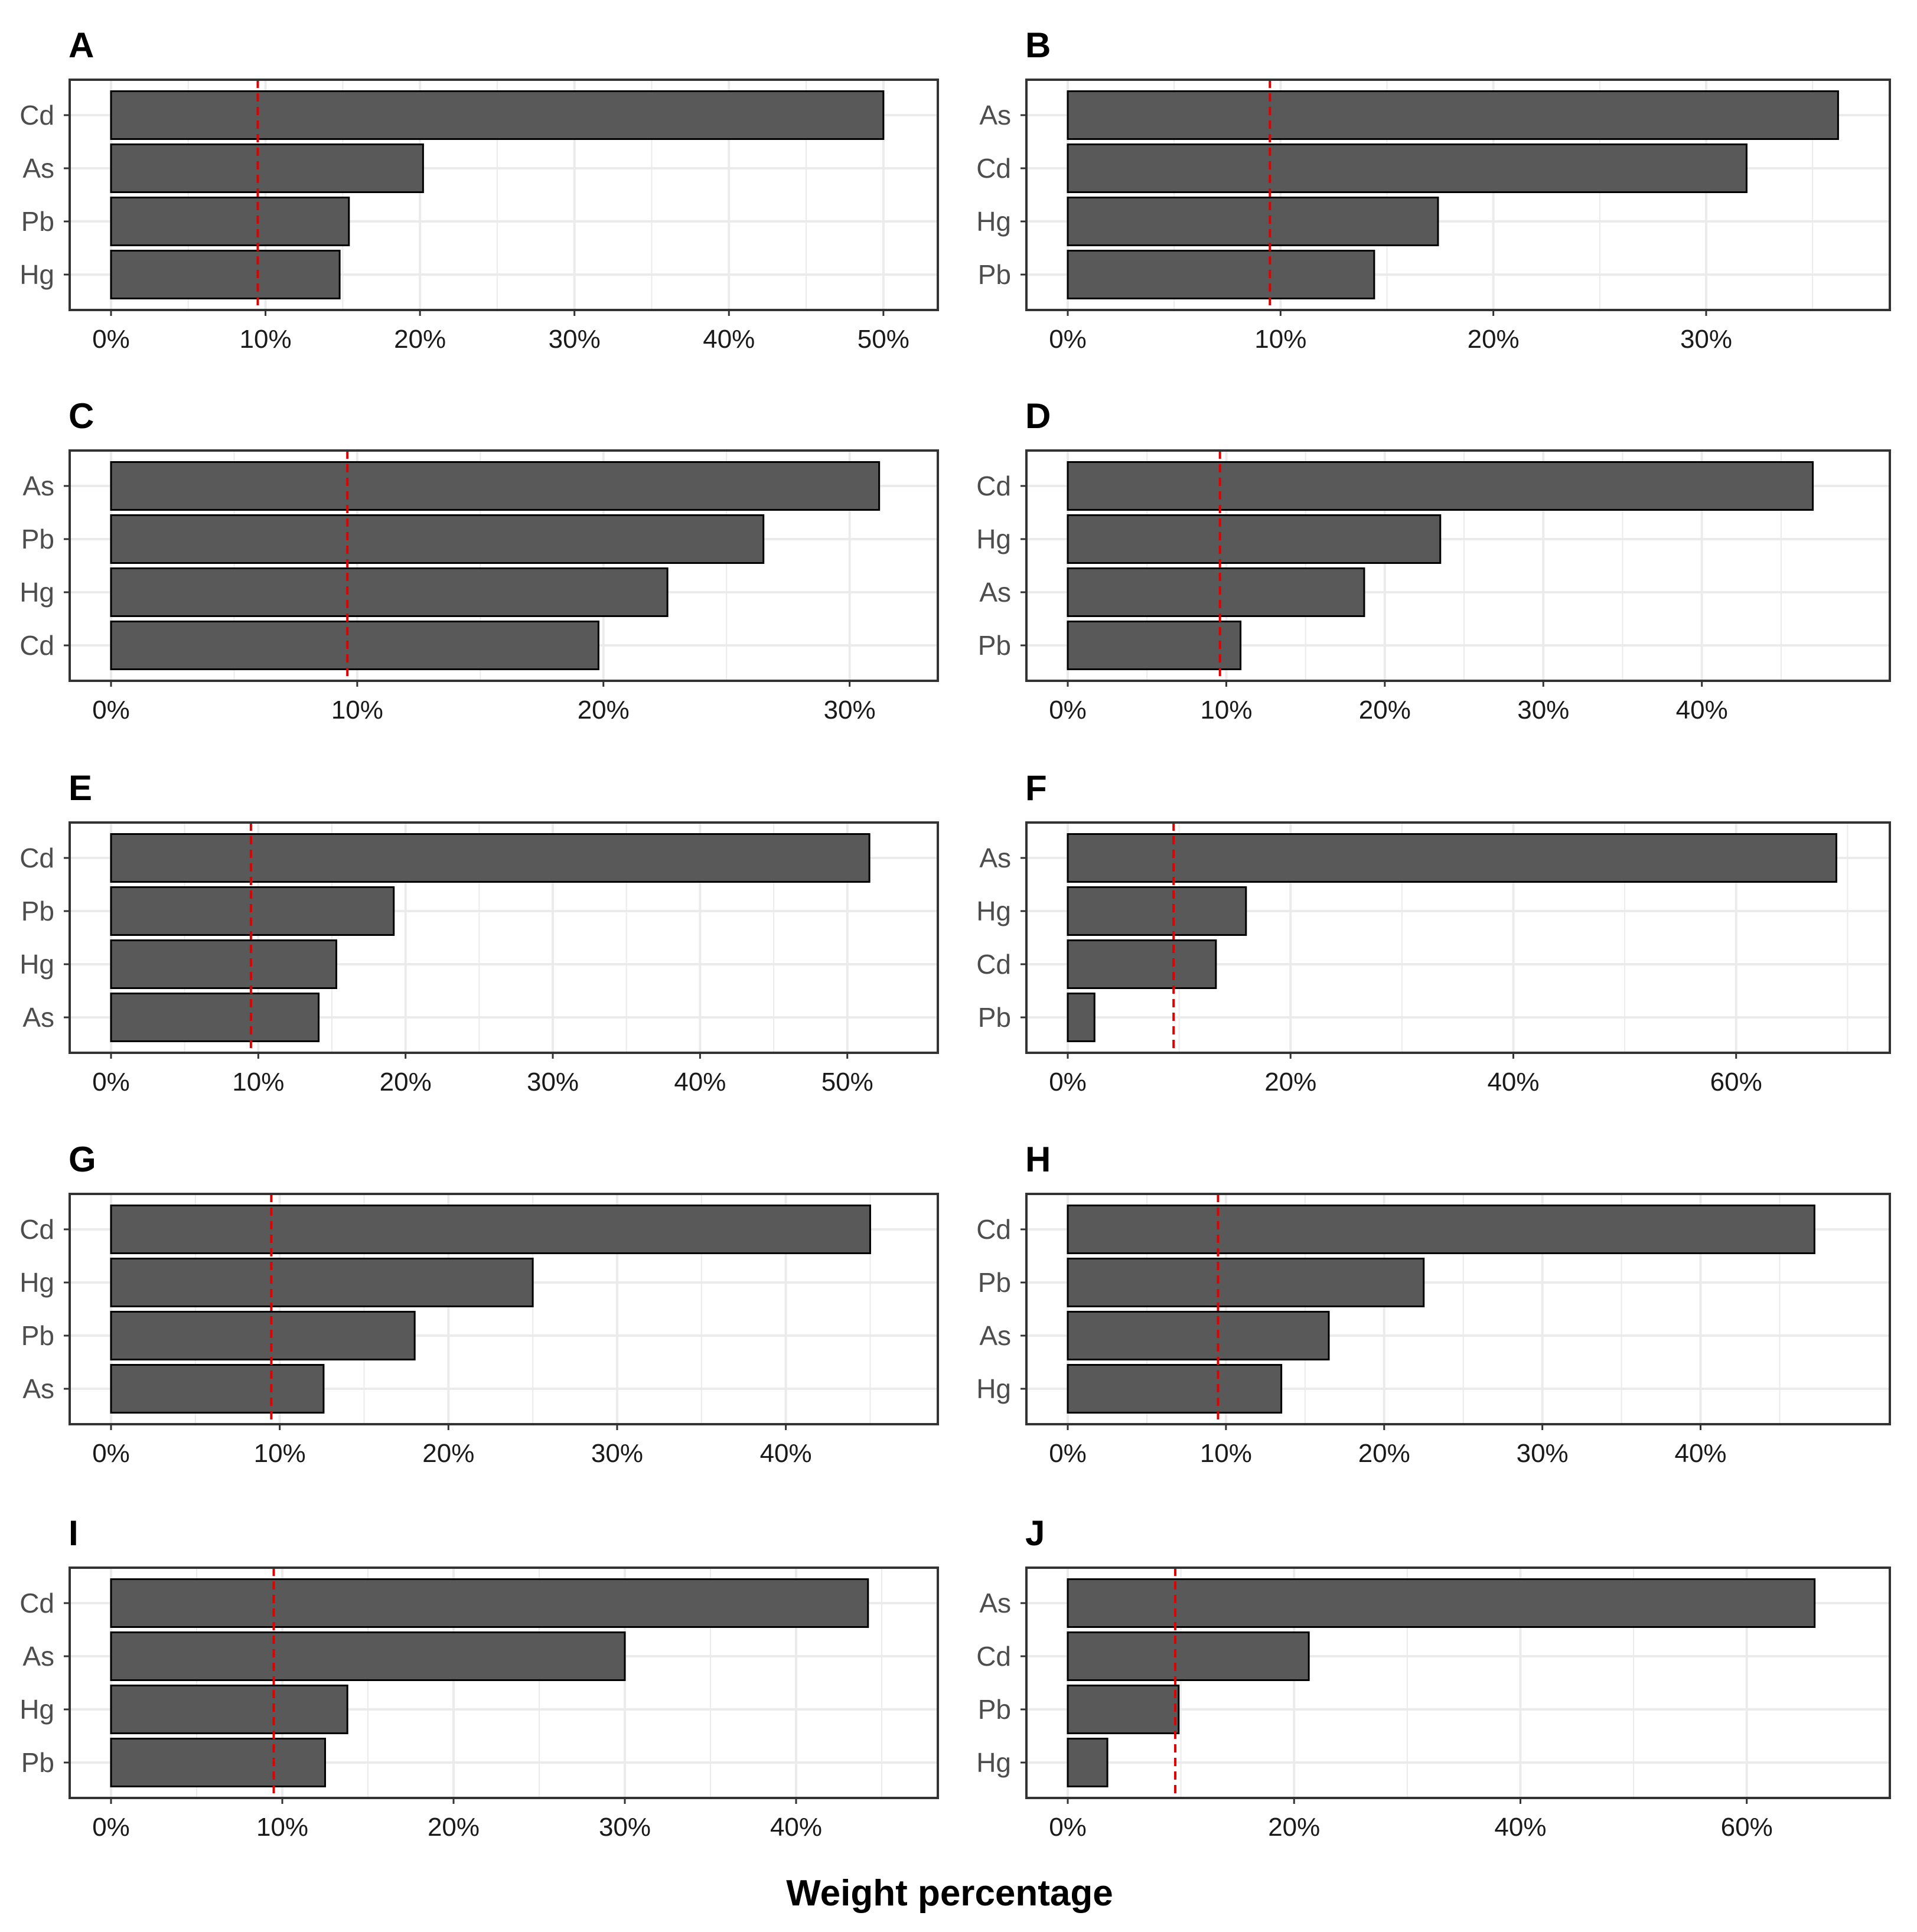  Describe the element at coordinates (884, 339) in the screenshot. I see `x-tick-label: 50%` at that location.